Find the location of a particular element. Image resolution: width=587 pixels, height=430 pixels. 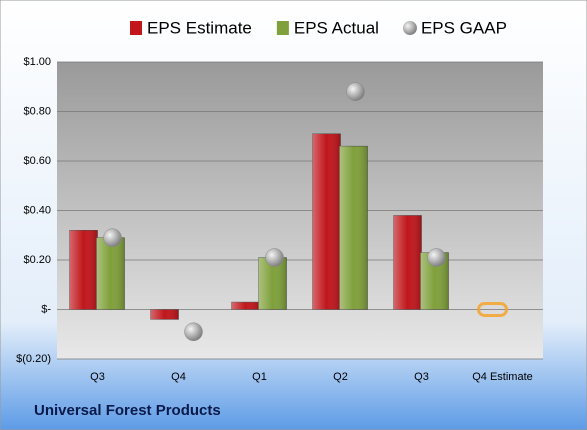

y-tick-label: $0.60 is located at coordinates (37, 161).